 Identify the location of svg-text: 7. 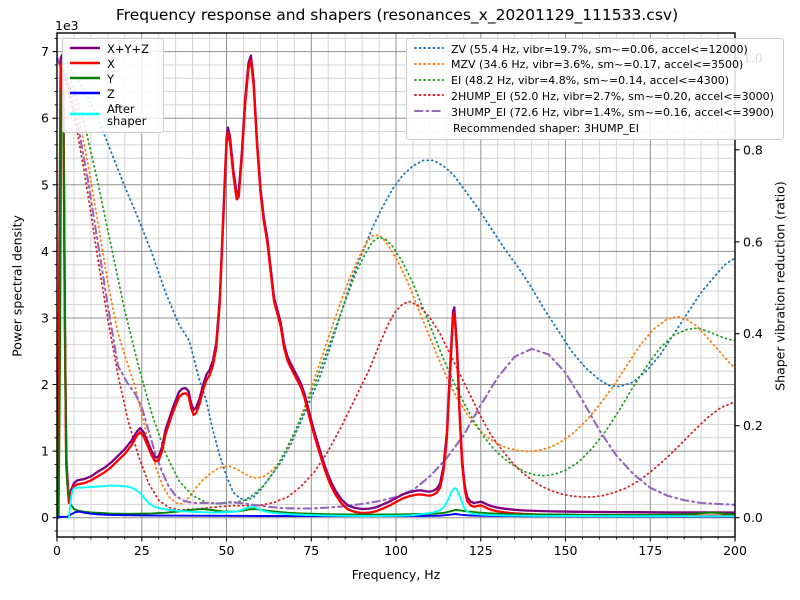
(45, 51).